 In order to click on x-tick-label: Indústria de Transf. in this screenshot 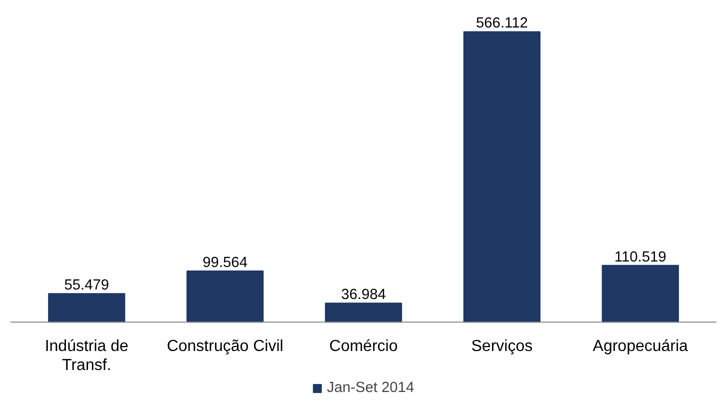, I will do `click(86, 356)`.